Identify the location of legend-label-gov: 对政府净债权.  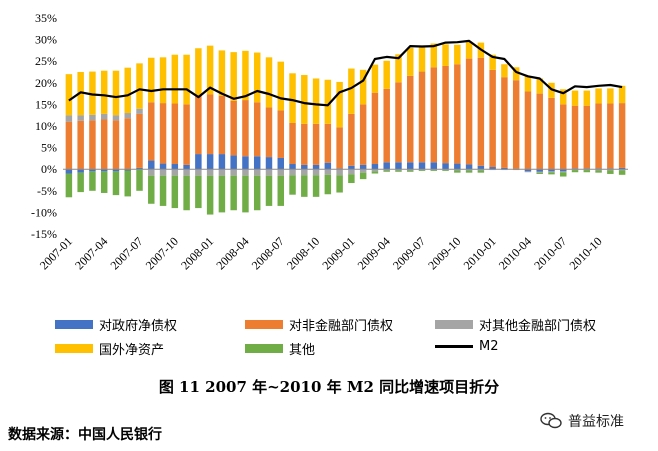
(138, 326).